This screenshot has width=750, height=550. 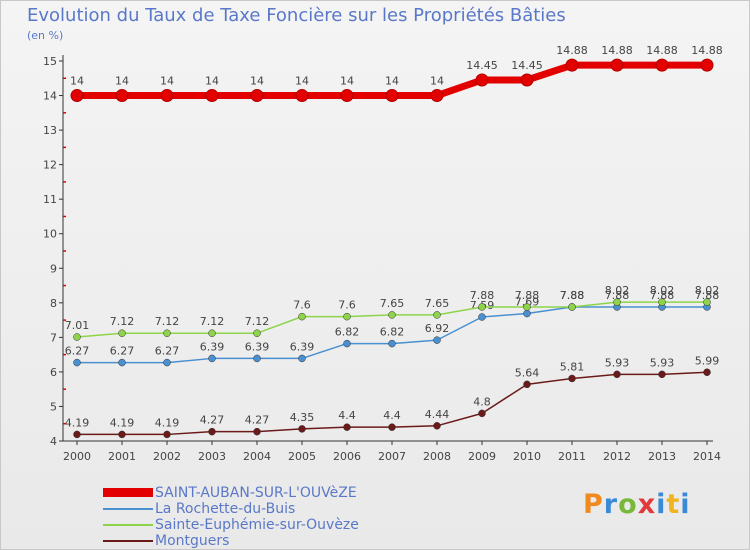 What do you see at coordinates (77, 456) in the screenshot?
I see `x-tick-label: 2000` at bounding box center [77, 456].